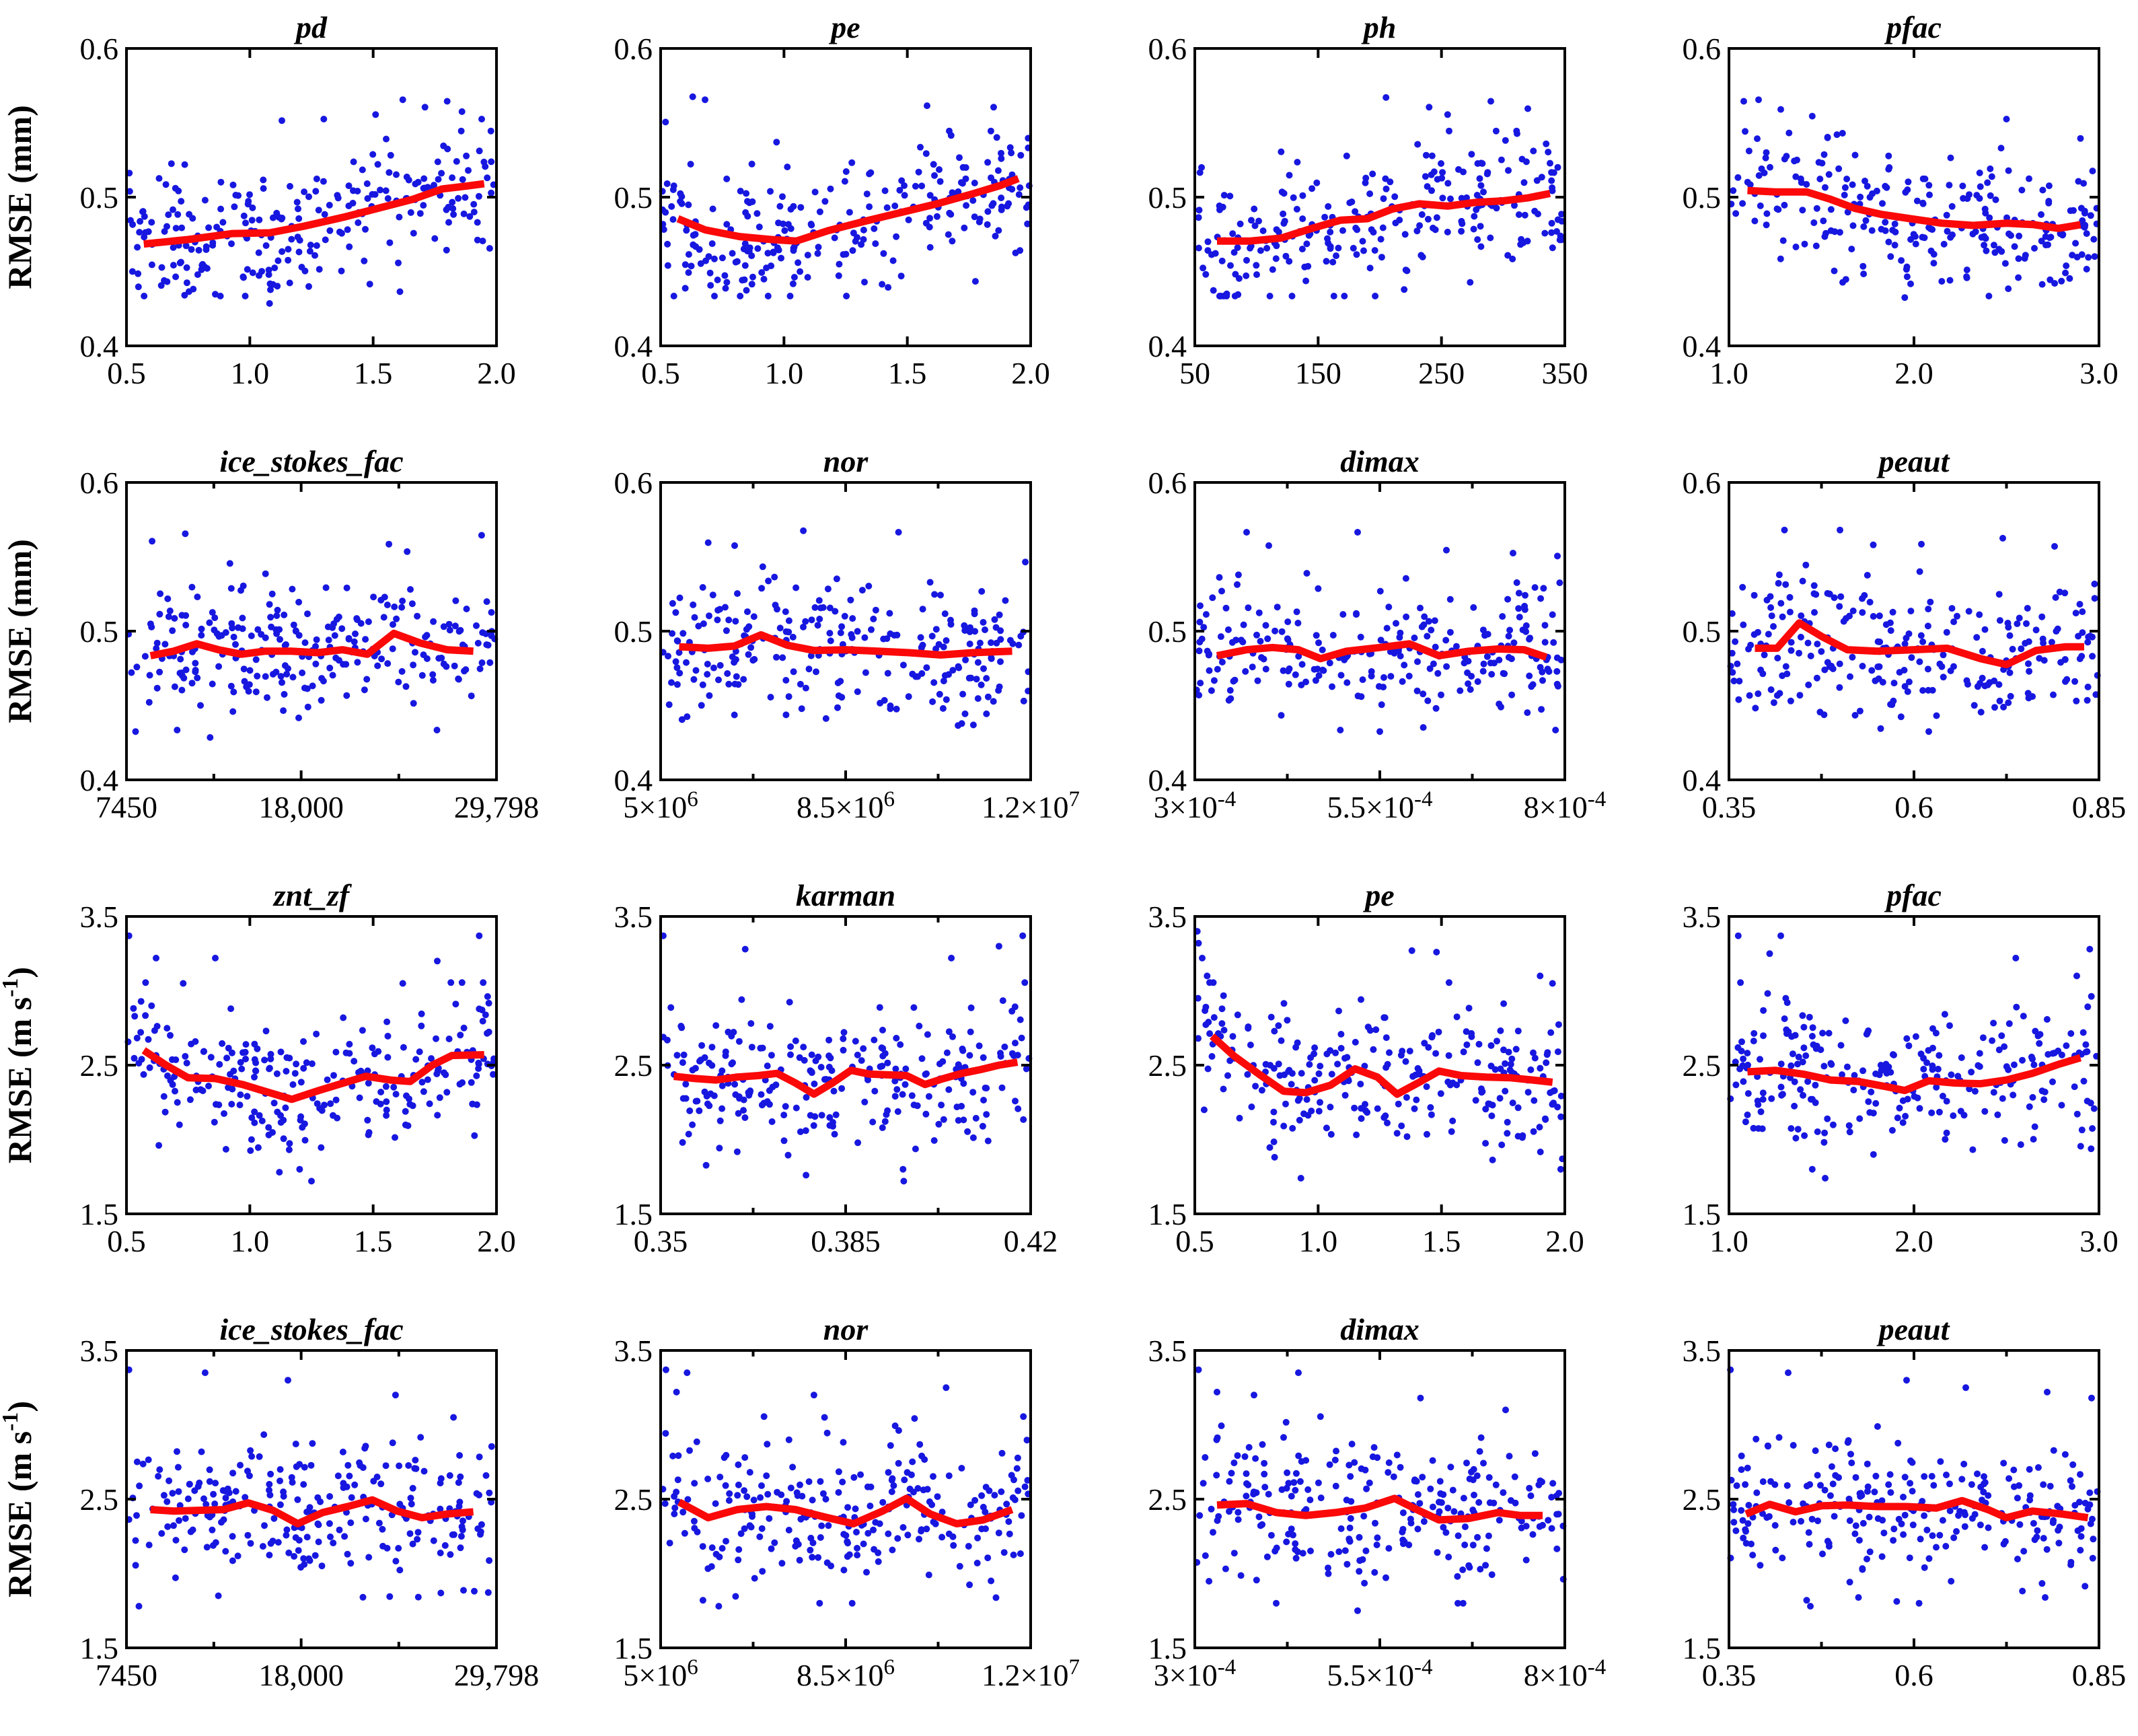  I want to click on plot-title: ice_stokes_fac, so click(311, 1329).